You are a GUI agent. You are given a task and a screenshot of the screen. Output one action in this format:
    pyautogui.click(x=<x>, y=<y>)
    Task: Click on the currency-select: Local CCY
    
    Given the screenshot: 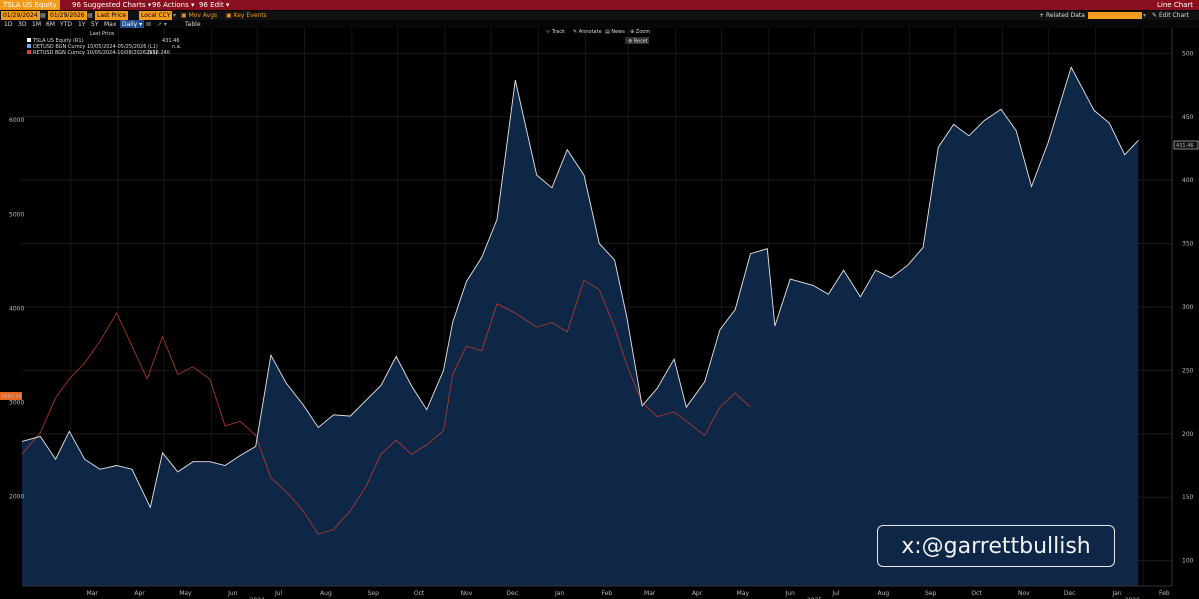 What is the action you would take?
    pyautogui.click(x=156, y=15)
    